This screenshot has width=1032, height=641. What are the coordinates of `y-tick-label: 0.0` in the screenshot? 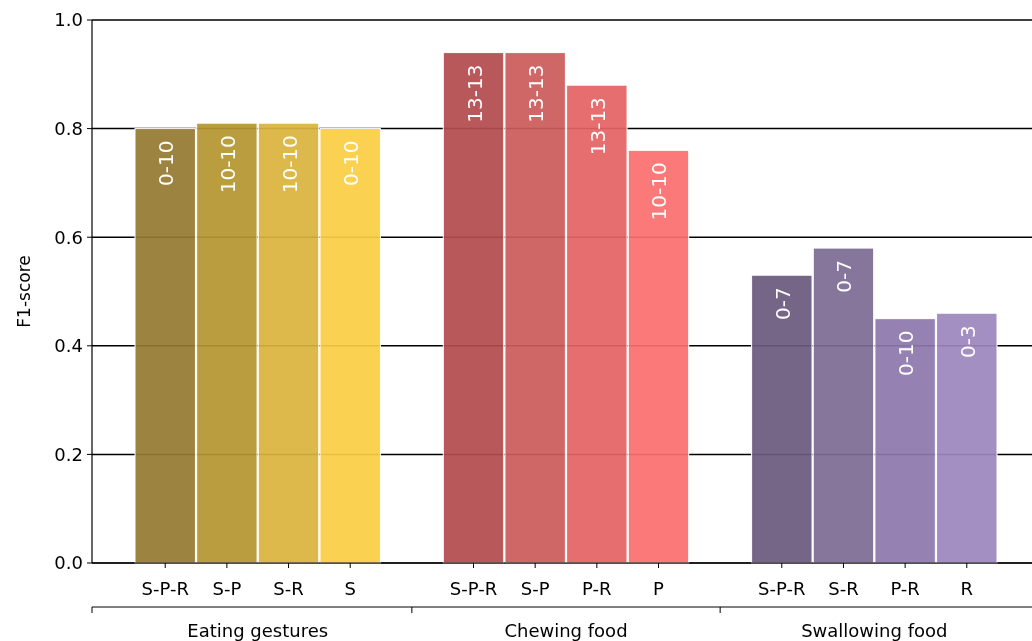 It's located at (68, 563).